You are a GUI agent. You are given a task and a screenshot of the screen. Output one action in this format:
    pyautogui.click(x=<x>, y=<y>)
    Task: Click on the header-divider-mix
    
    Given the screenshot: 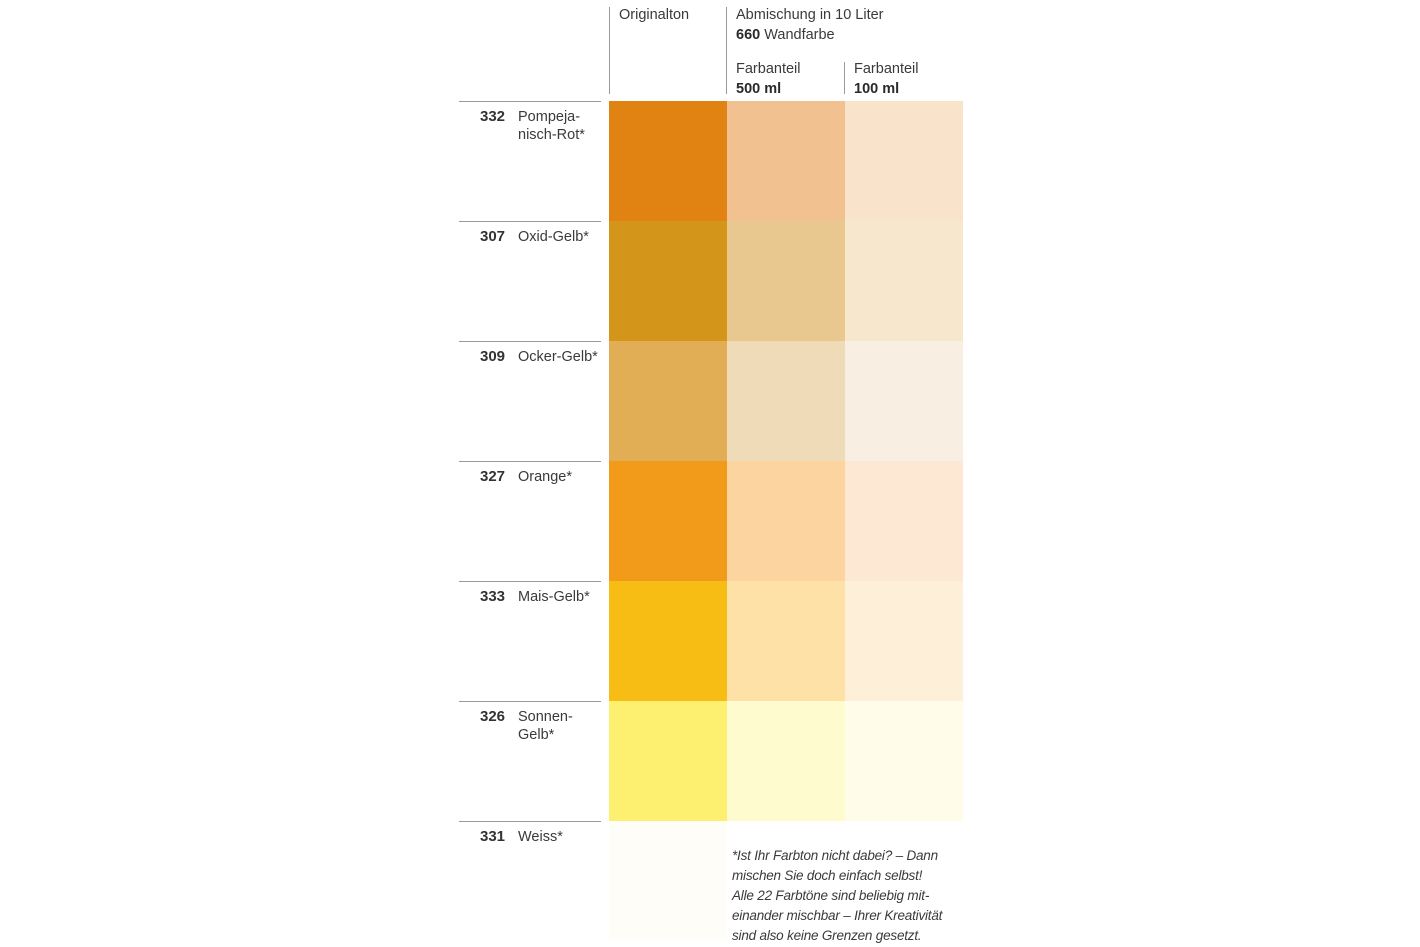 What is the action you would take?
    pyautogui.click(x=726, y=50)
    